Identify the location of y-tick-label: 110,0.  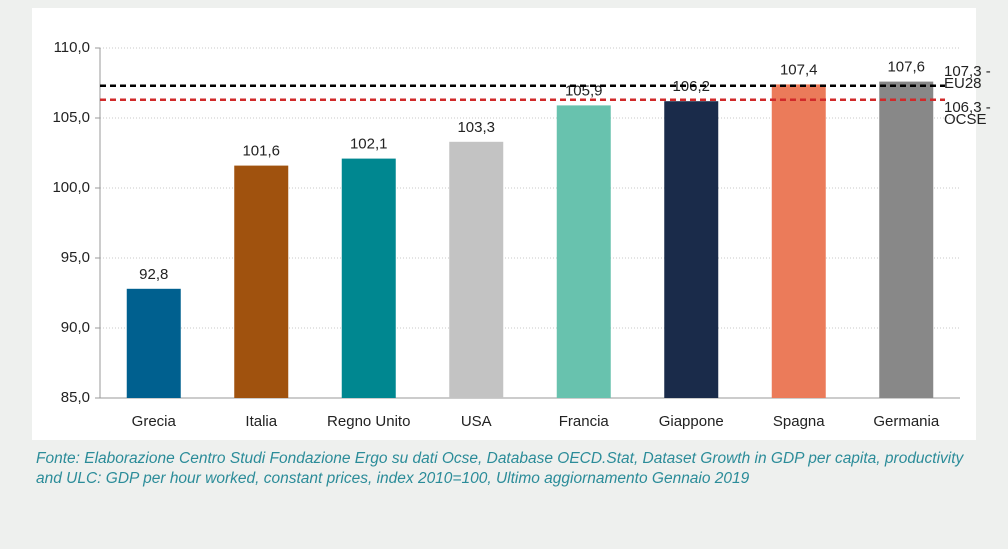
(72, 47).